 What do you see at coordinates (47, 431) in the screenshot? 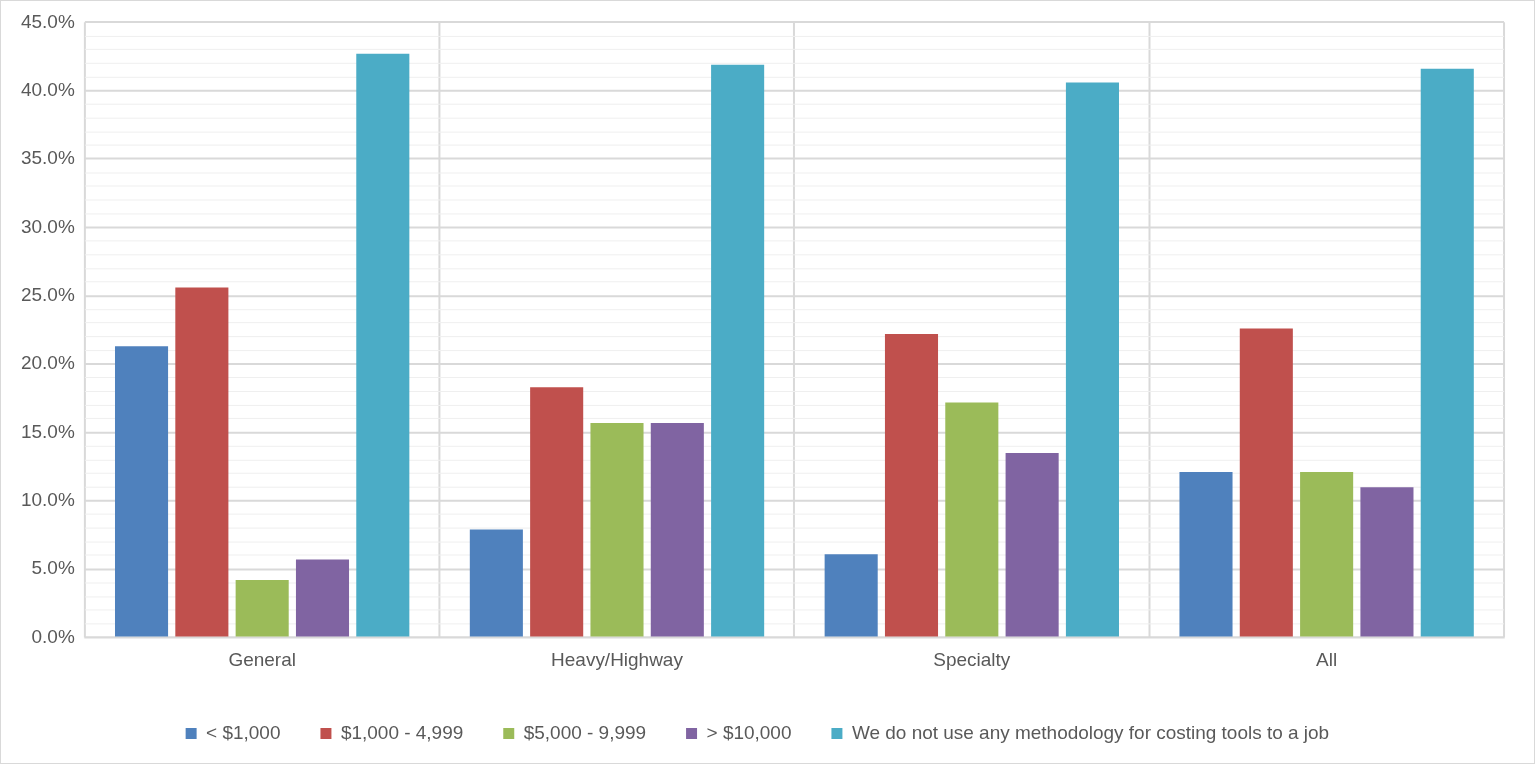
I see `y-tick-label: 15.0%` at bounding box center [47, 431].